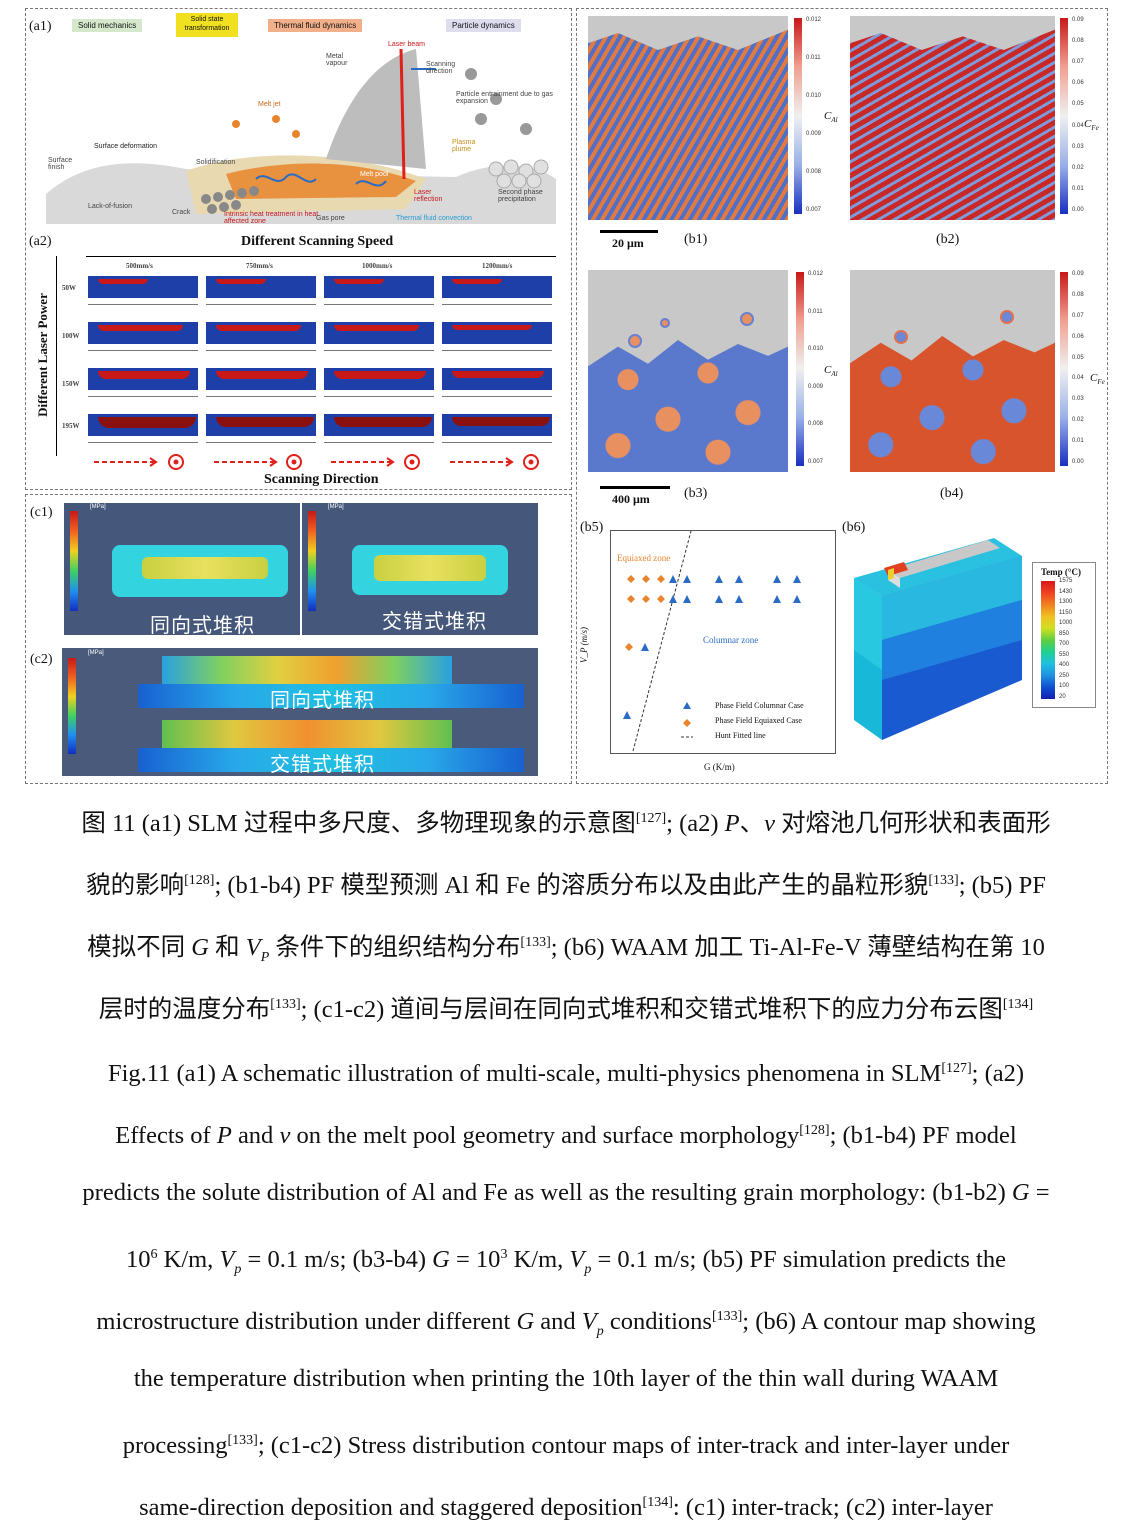 This screenshot has width=1132, height=1532. What do you see at coordinates (1078, 125) in the screenshot?
I see `colorbar-tick-label: 0.04` at bounding box center [1078, 125].